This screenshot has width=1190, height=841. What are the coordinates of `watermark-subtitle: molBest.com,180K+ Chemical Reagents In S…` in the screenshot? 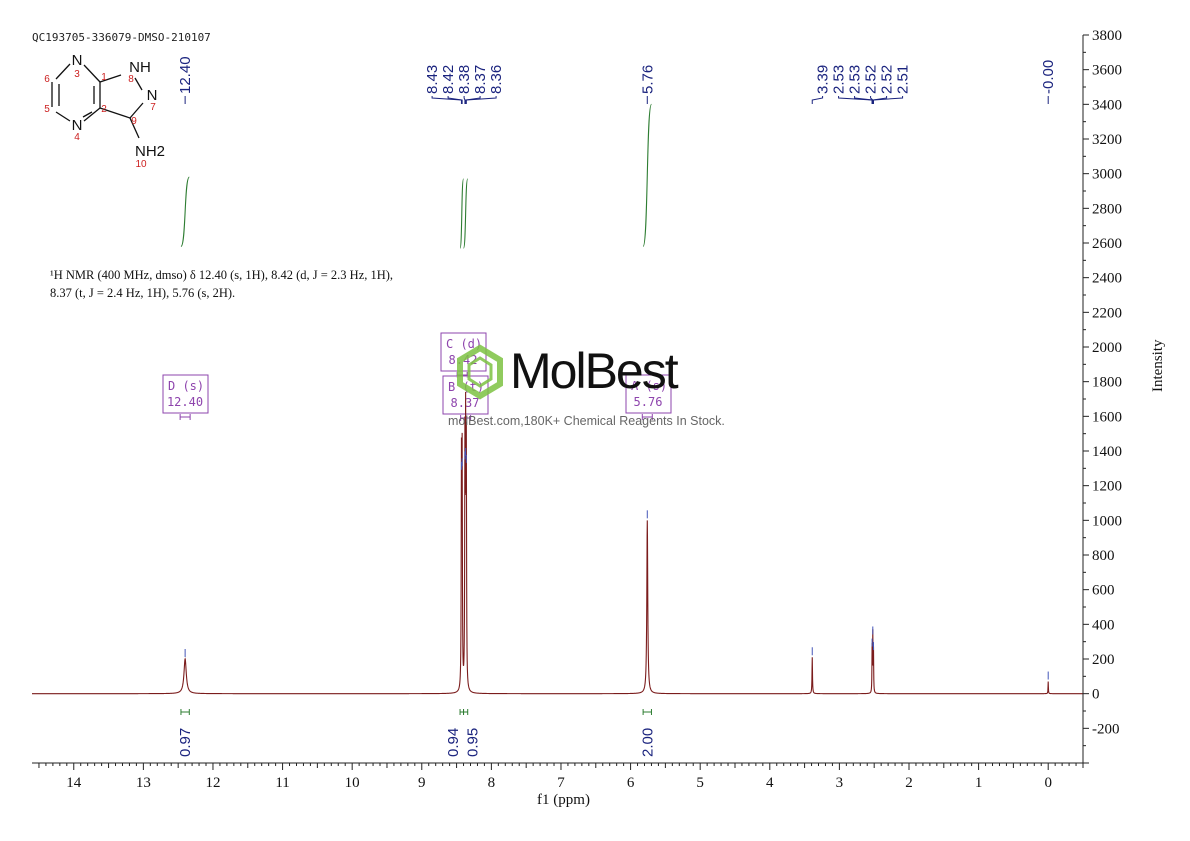 It's located at (586, 421).